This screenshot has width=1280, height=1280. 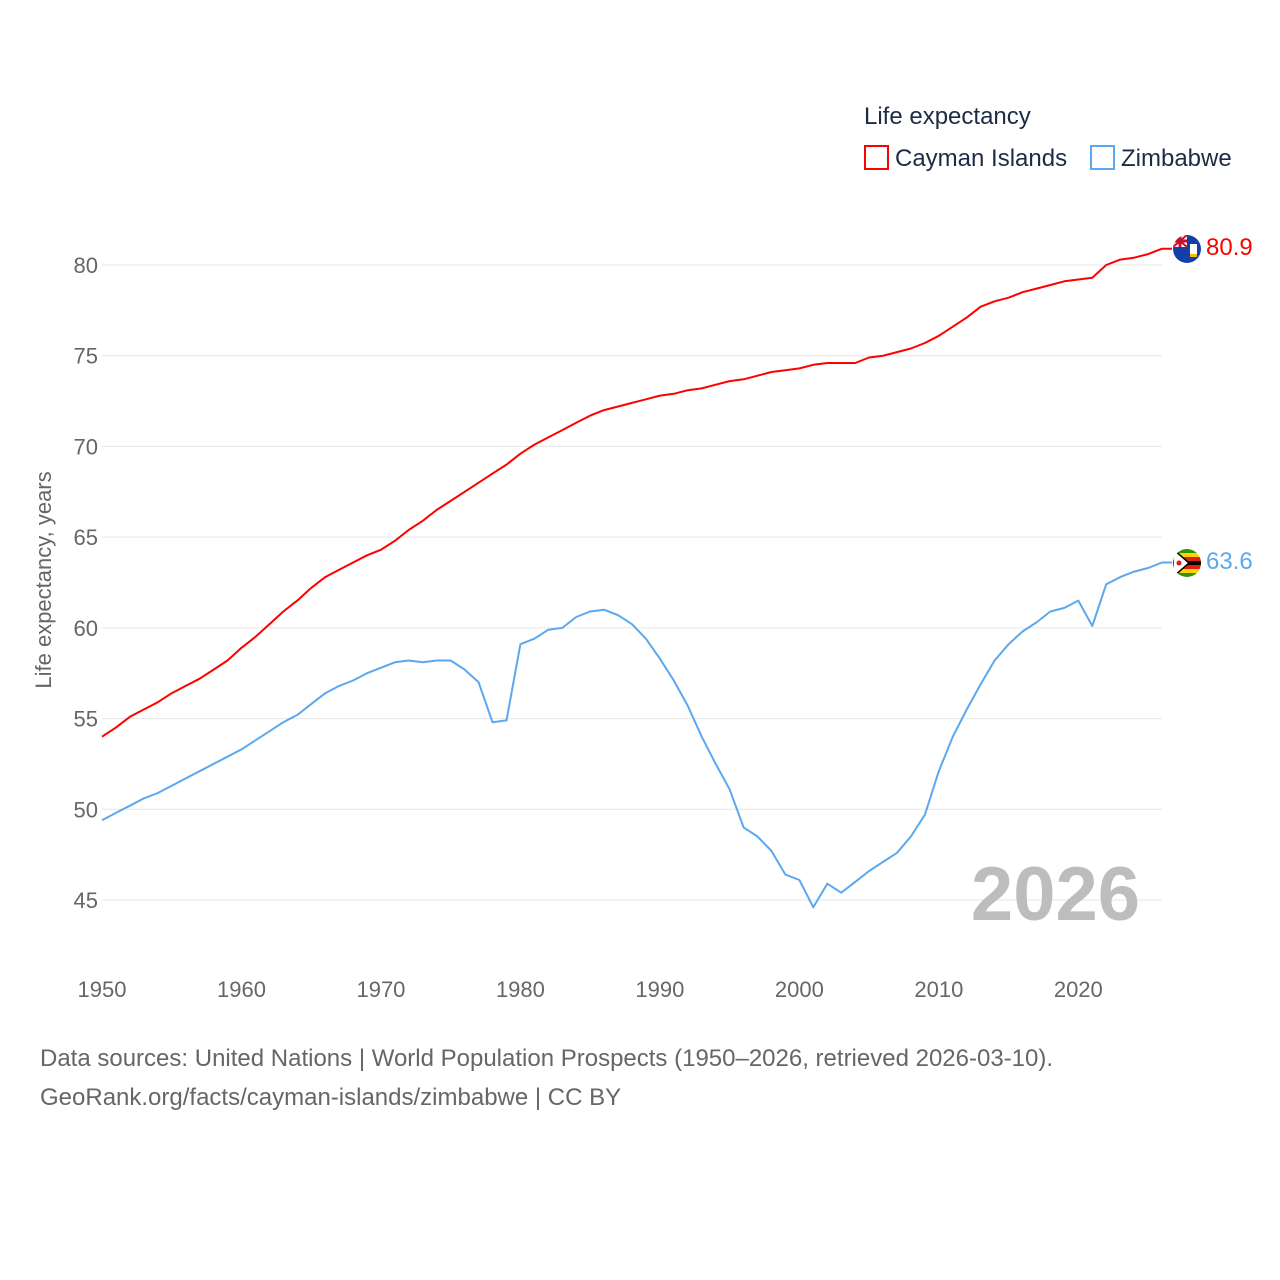 What do you see at coordinates (43, 579) in the screenshot?
I see `y-axis-label: Life expectancy, years` at bounding box center [43, 579].